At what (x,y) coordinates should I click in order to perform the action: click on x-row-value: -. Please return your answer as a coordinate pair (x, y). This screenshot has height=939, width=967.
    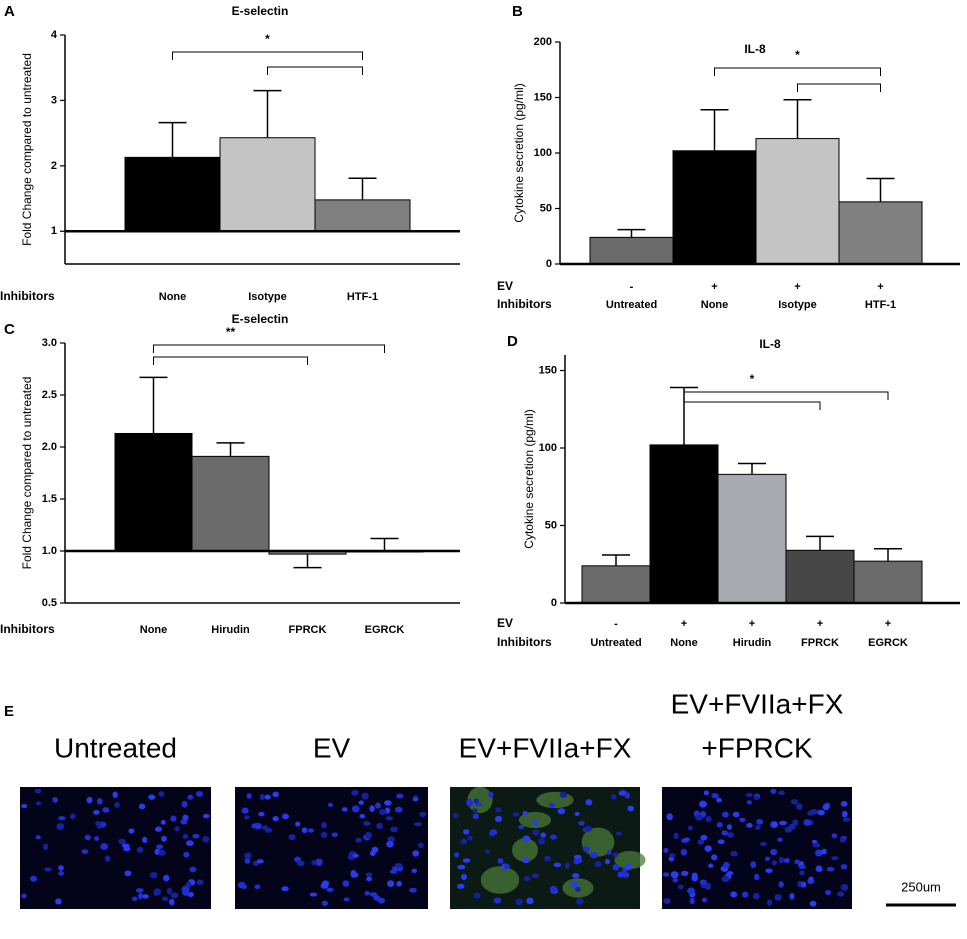
    Looking at the image, I should click on (616, 624).